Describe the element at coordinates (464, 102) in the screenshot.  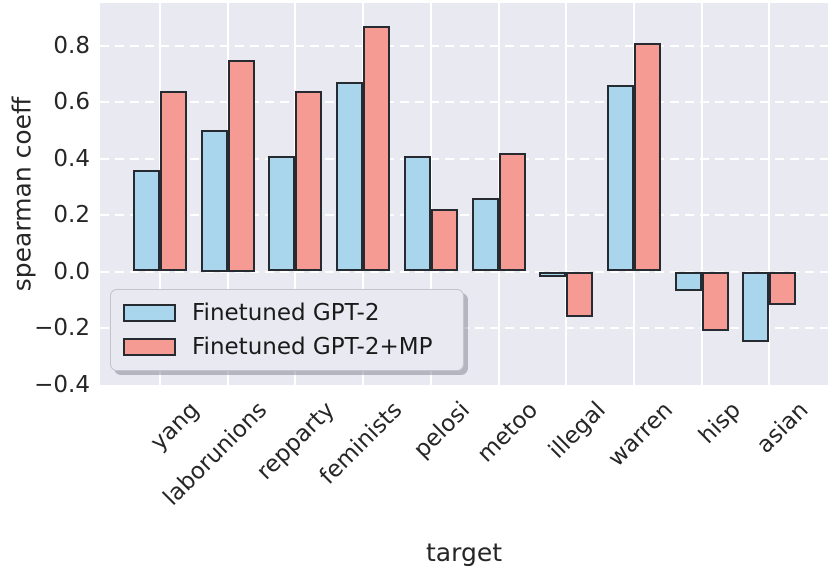
I see `horizontal-gridline-0.6` at that location.